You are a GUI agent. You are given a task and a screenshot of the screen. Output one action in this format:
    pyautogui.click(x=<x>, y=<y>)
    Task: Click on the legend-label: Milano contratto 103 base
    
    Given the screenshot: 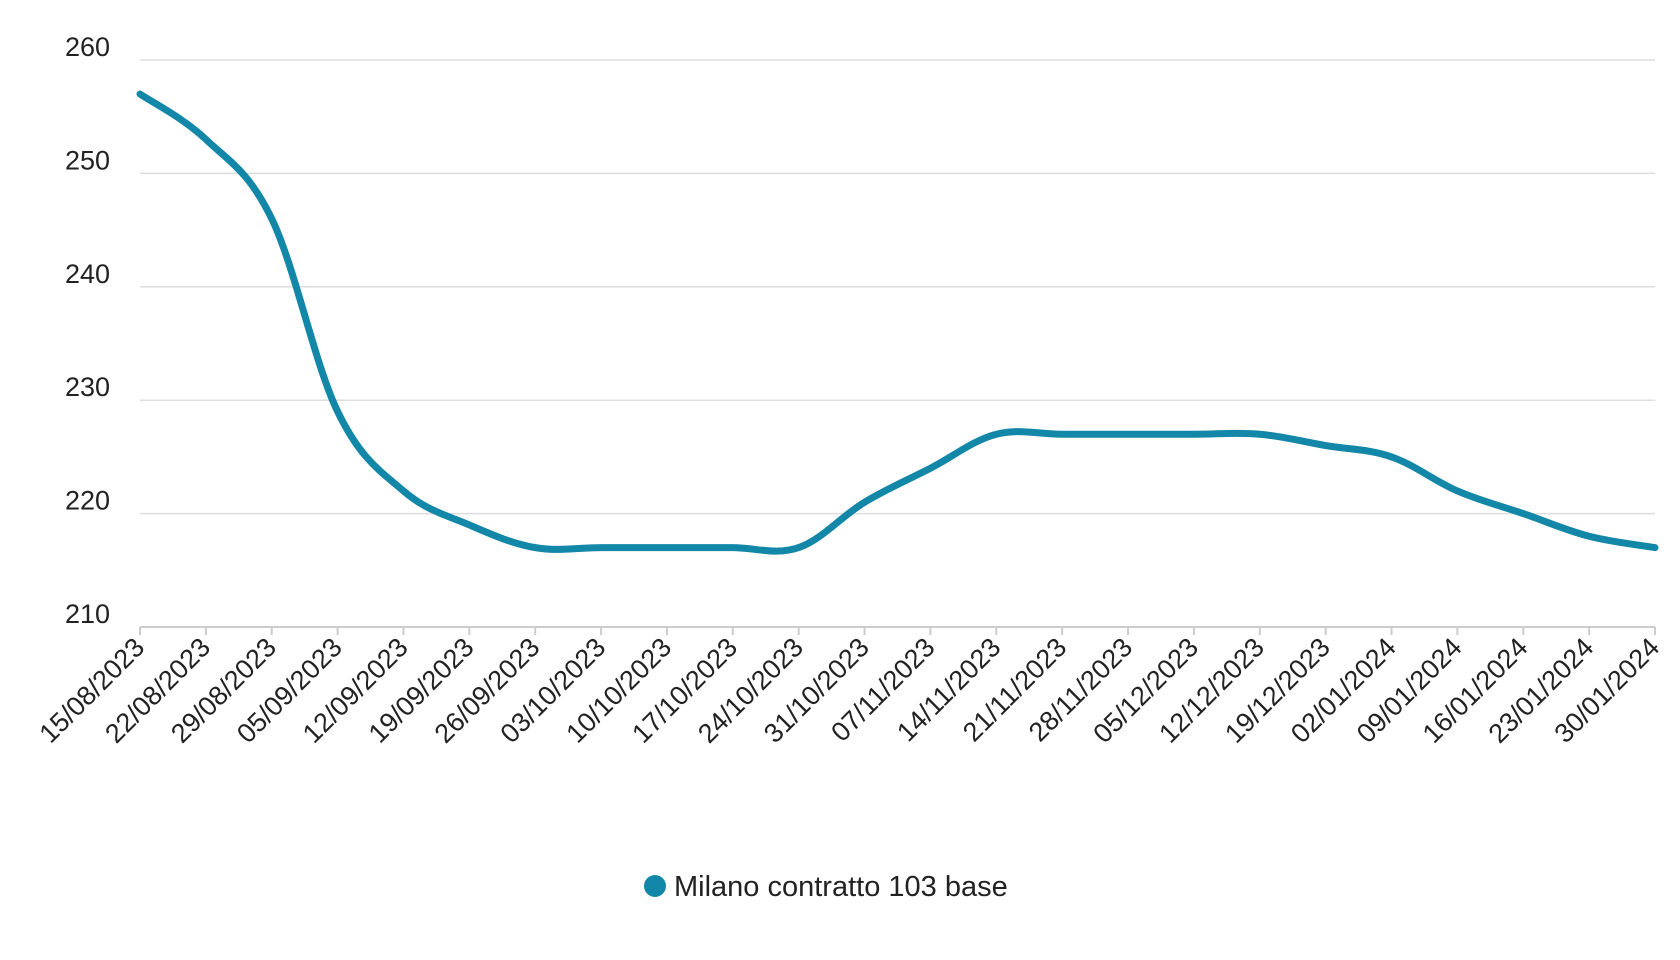 What is the action you would take?
    pyautogui.click(x=841, y=887)
    